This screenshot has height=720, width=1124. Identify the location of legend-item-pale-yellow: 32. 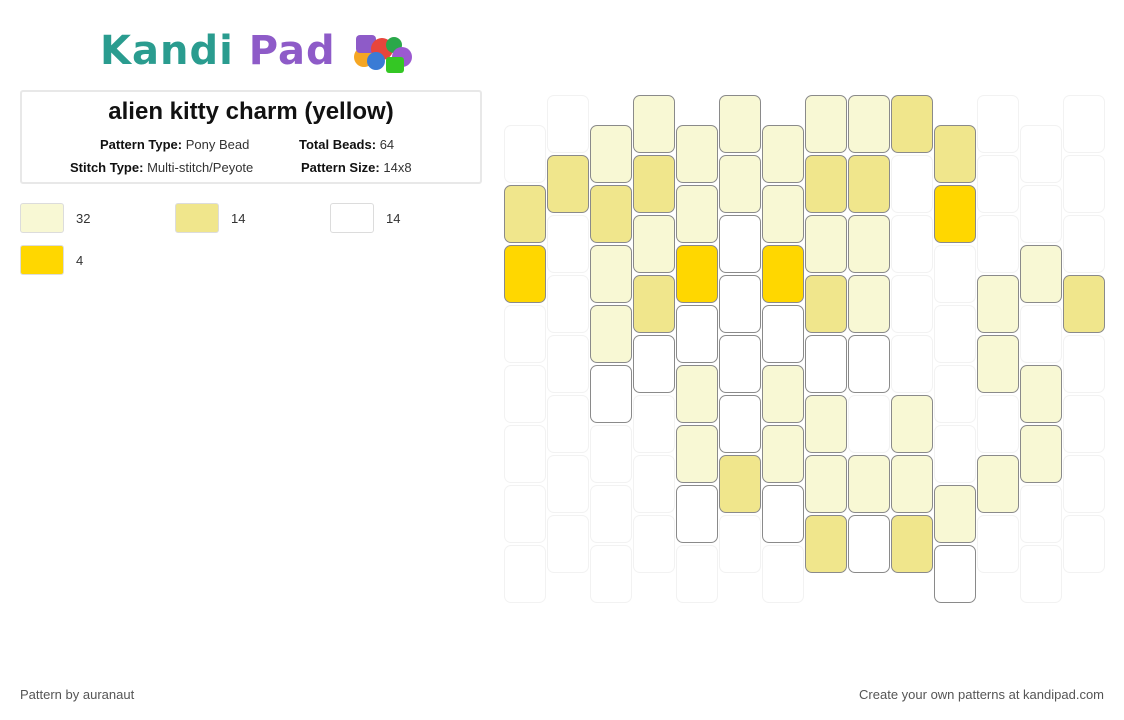
(55, 218).